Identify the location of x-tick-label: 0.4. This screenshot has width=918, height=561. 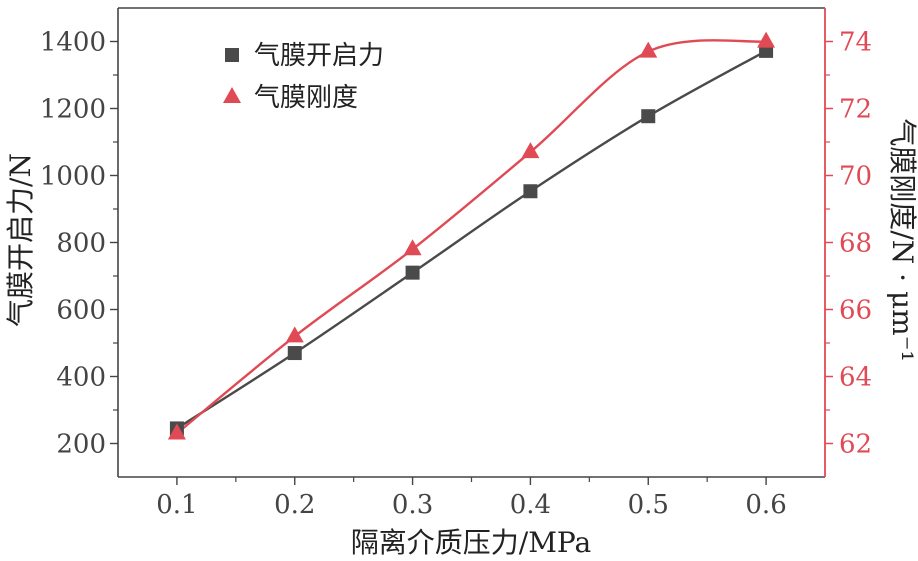
(530, 505).